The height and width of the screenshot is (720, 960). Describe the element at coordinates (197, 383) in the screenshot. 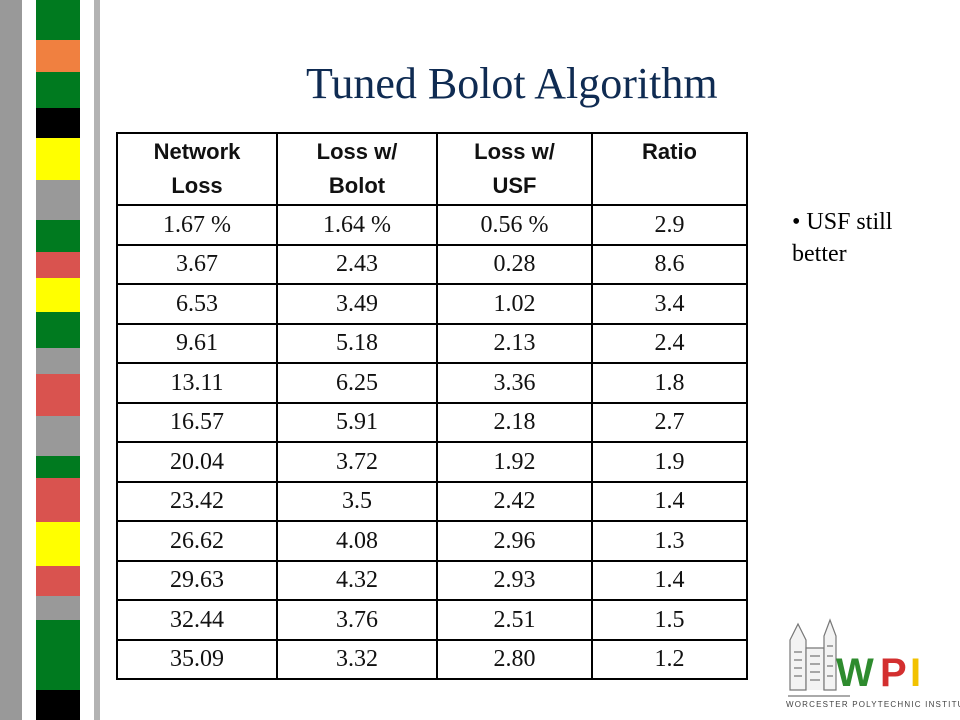

I see `cell-network-loss: 13.11` at that location.